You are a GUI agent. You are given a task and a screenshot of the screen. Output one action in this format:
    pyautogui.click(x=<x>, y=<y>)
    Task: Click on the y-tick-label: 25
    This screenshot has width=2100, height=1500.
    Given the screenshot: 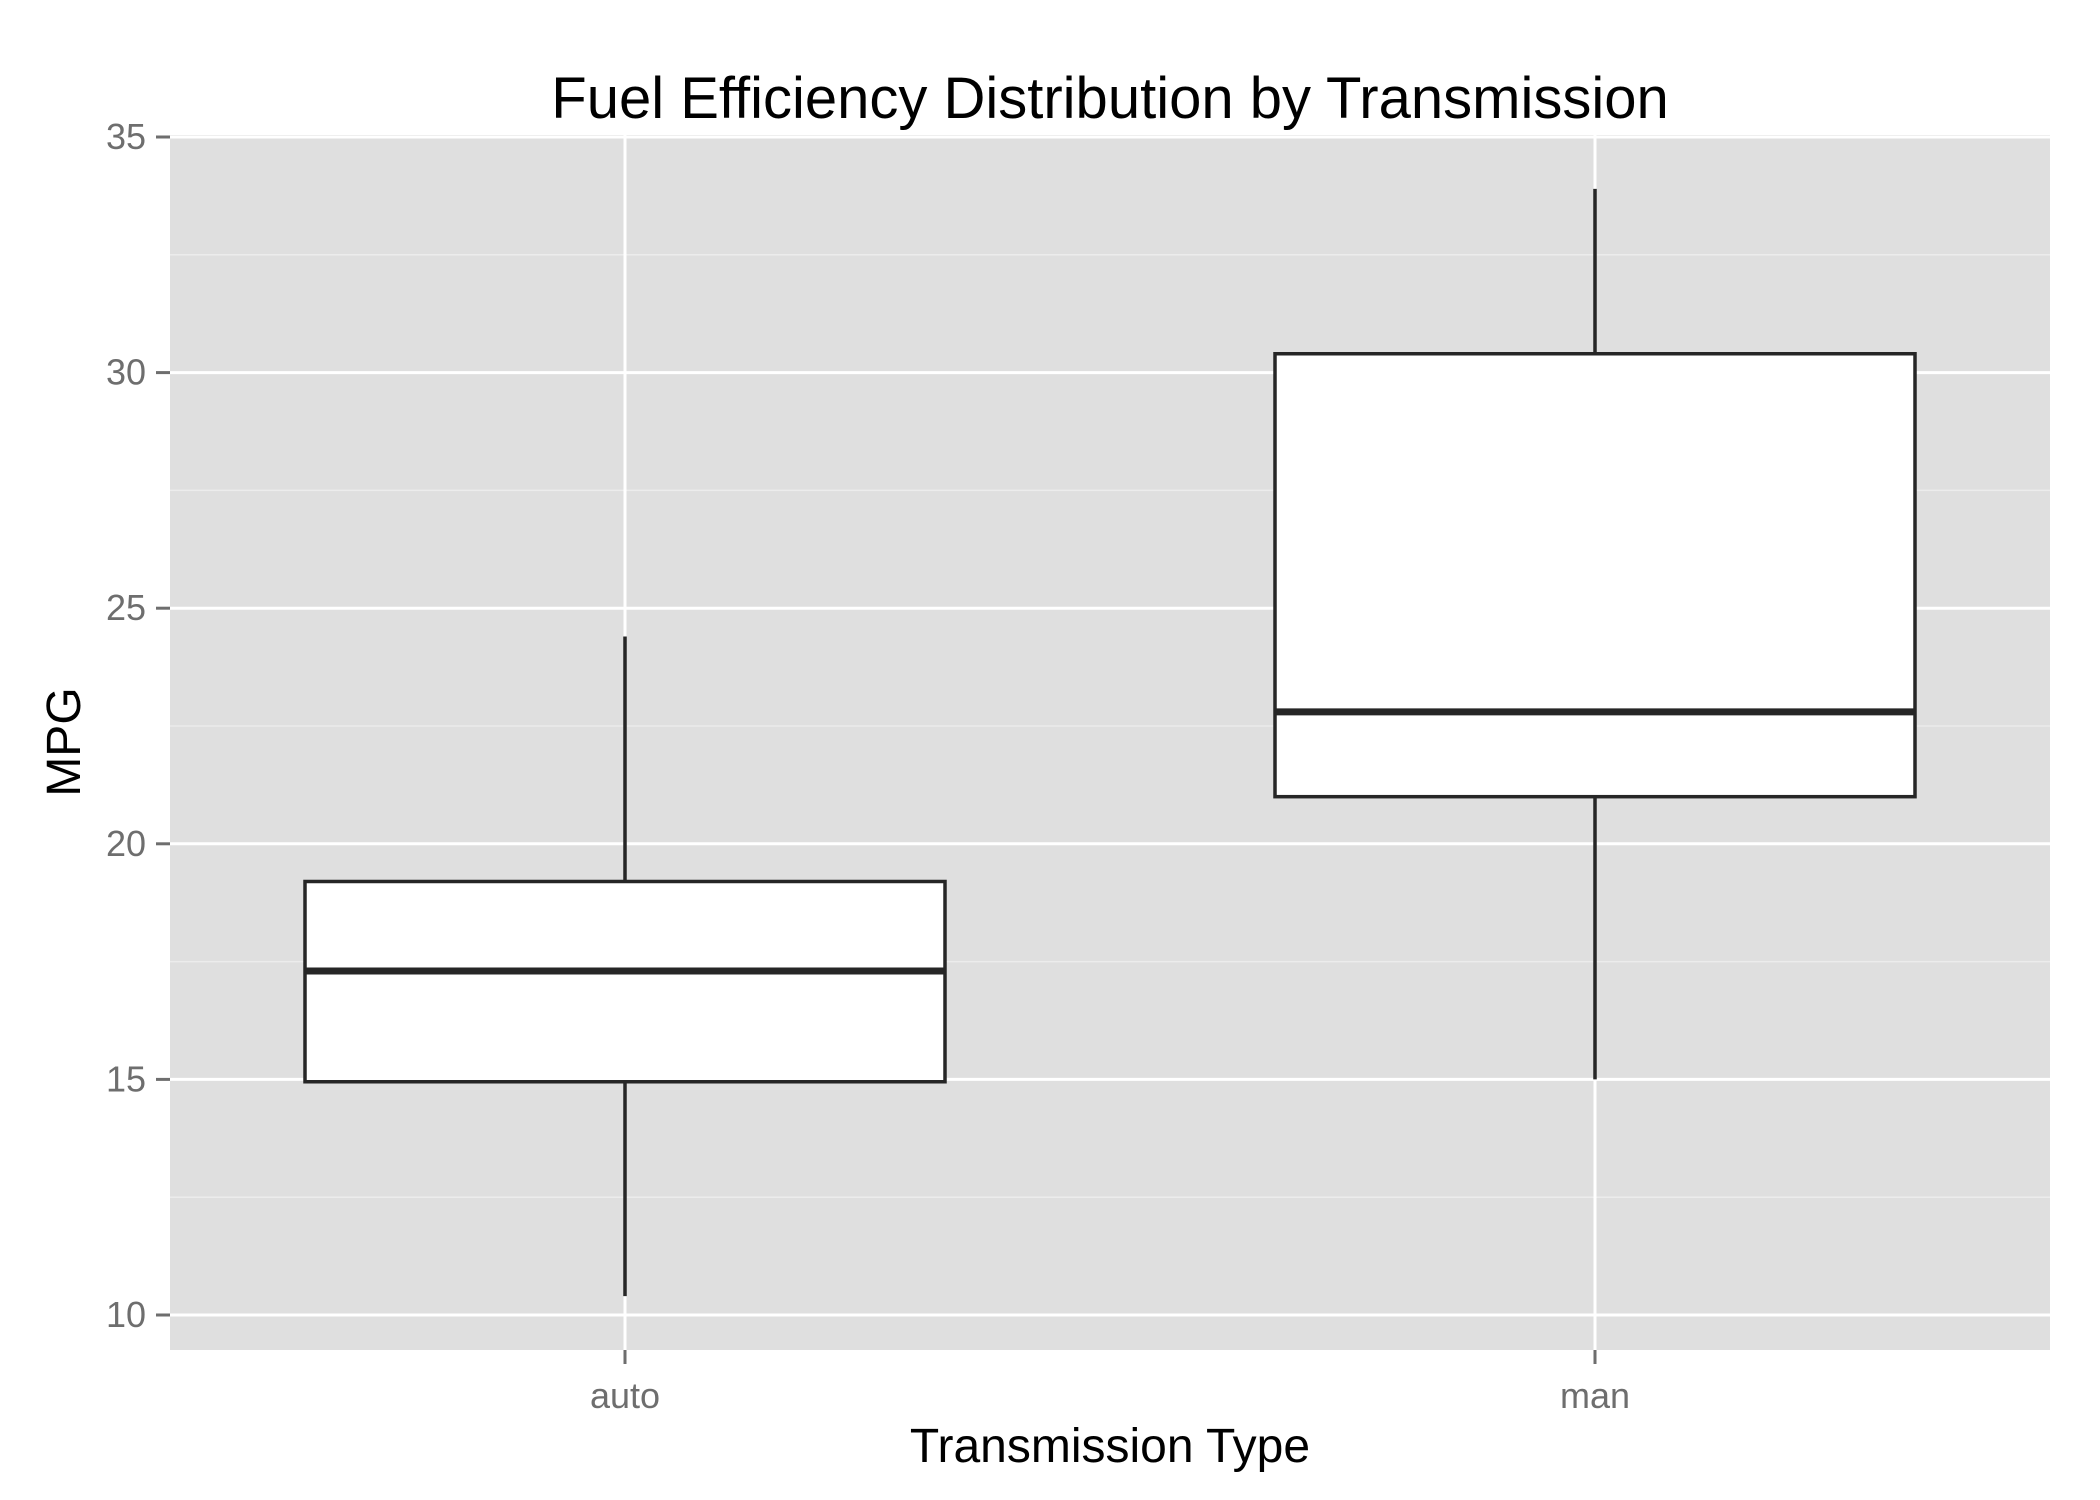 What is the action you would take?
    pyautogui.click(x=126, y=607)
    